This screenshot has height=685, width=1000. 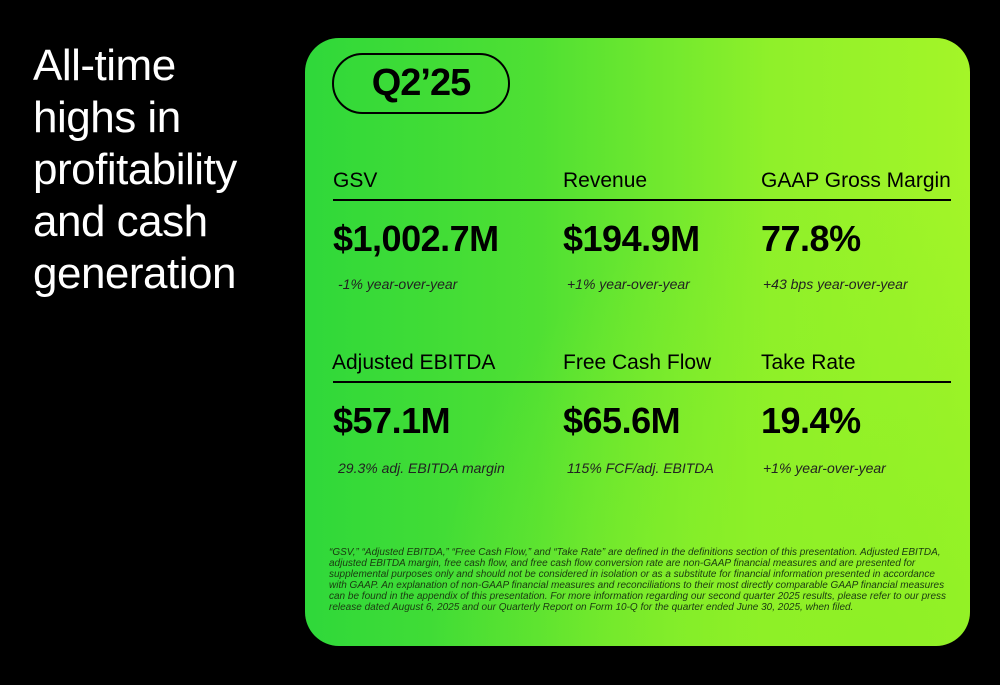 What do you see at coordinates (628, 284) in the screenshot?
I see `metric-sub-revenue: +1% year-over-year` at bounding box center [628, 284].